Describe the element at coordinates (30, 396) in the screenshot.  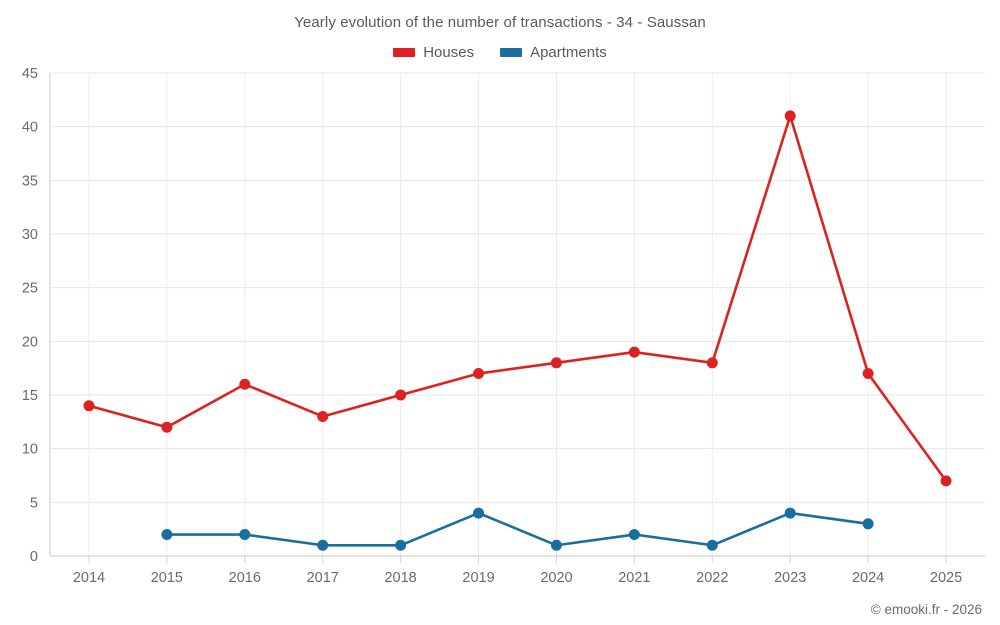
I see `y-tick-label: 15` at that location.